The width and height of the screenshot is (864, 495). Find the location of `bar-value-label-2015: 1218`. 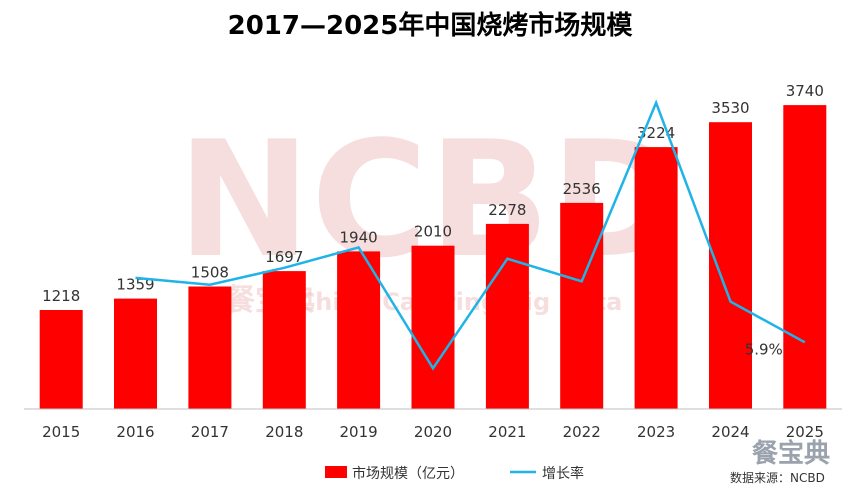

bar-value-label-2015: 1218 is located at coordinates (61, 296).